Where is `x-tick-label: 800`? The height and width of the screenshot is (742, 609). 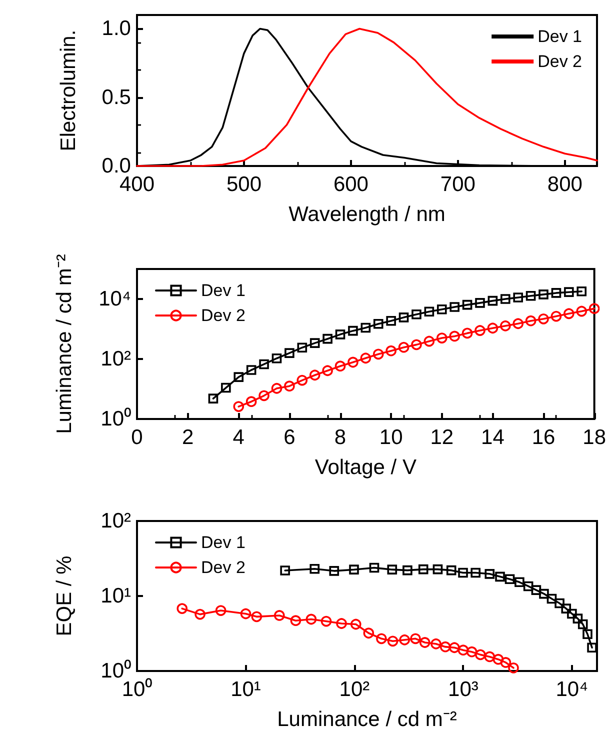 x-tick-label: 800 is located at coordinates (564, 184).